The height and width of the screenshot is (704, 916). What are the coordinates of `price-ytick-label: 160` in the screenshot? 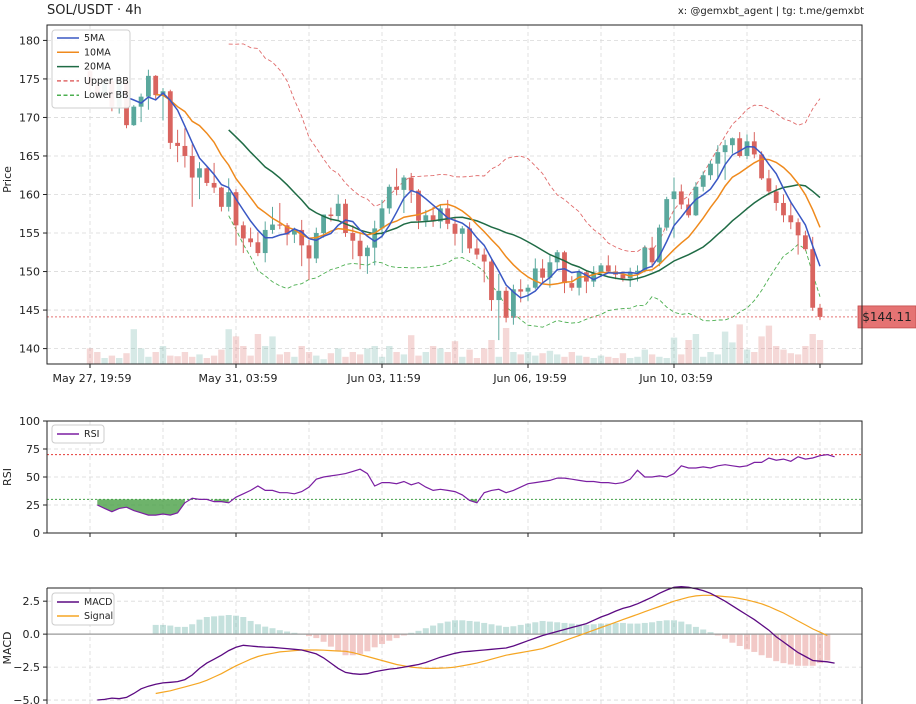 It's located at (29, 195).